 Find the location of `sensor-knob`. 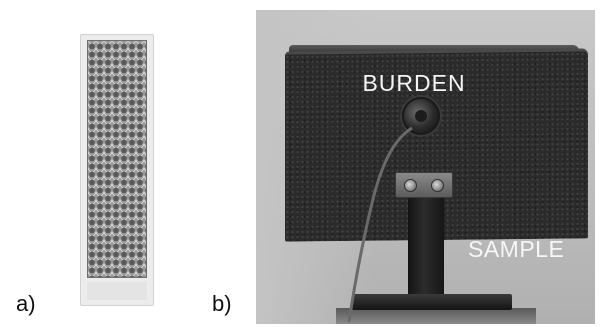

sensor-knob is located at coordinates (421, 116).